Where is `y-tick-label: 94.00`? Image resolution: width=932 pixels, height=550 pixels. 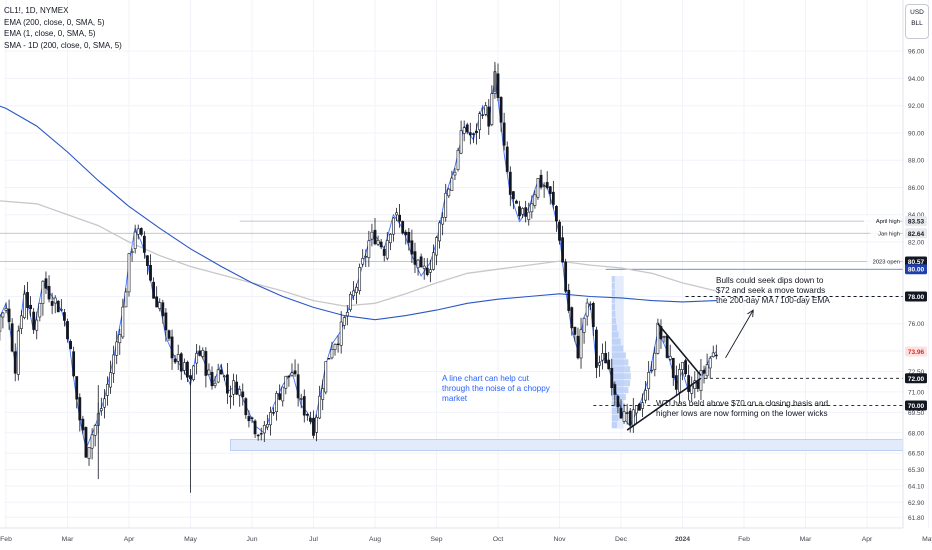 y-tick-label: 94.00 is located at coordinates (916, 79).